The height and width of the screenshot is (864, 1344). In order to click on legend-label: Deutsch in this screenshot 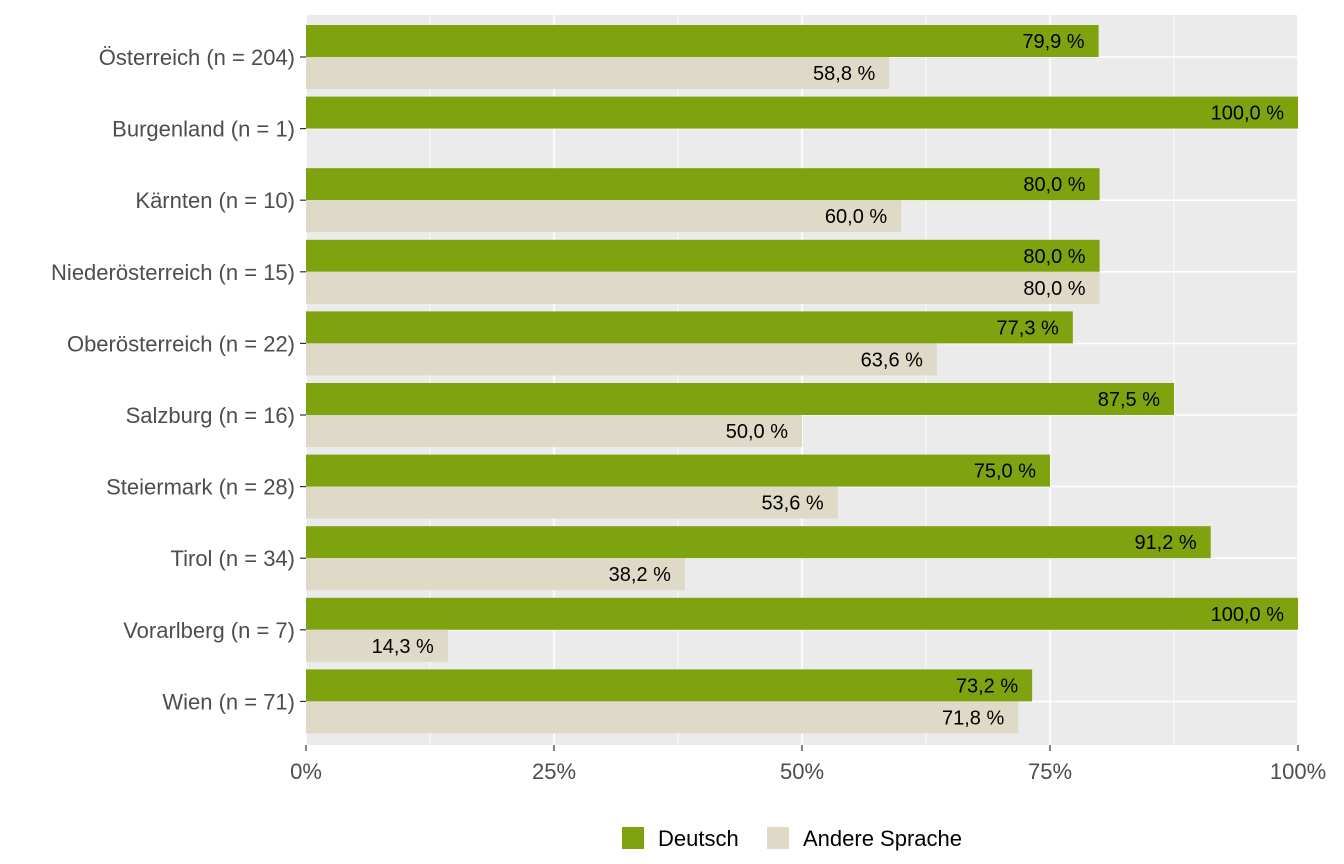, I will do `click(698, 838)`.